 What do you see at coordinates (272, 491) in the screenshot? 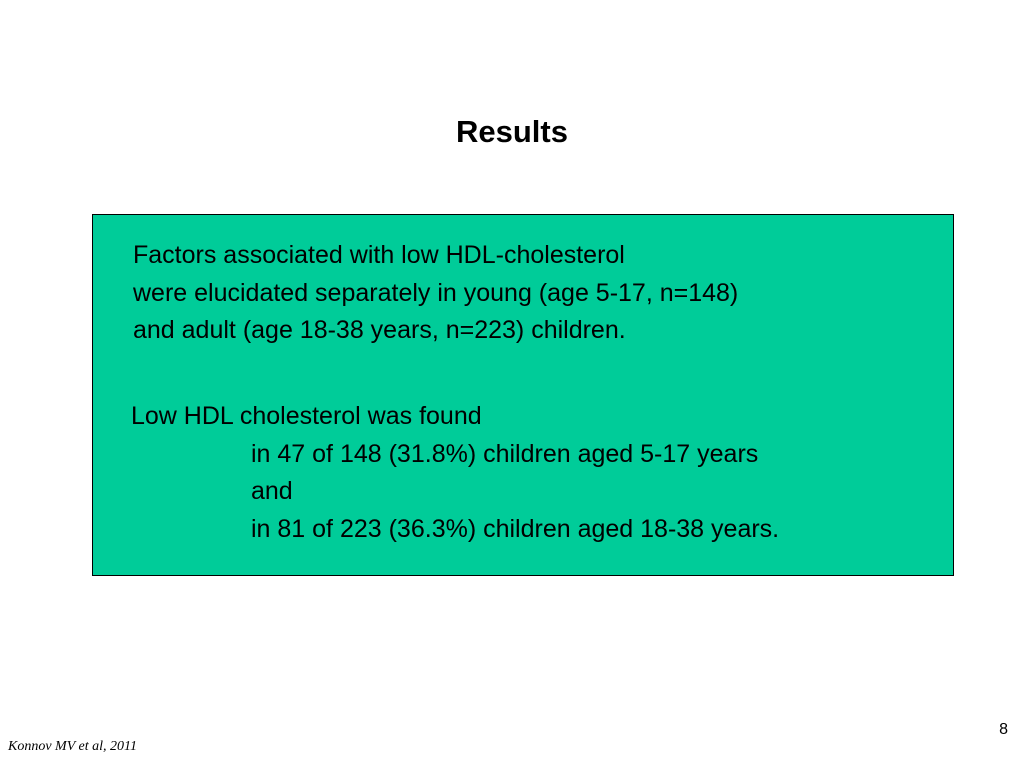
I see `findings-line-and: and` at bounding box center [272, 491].